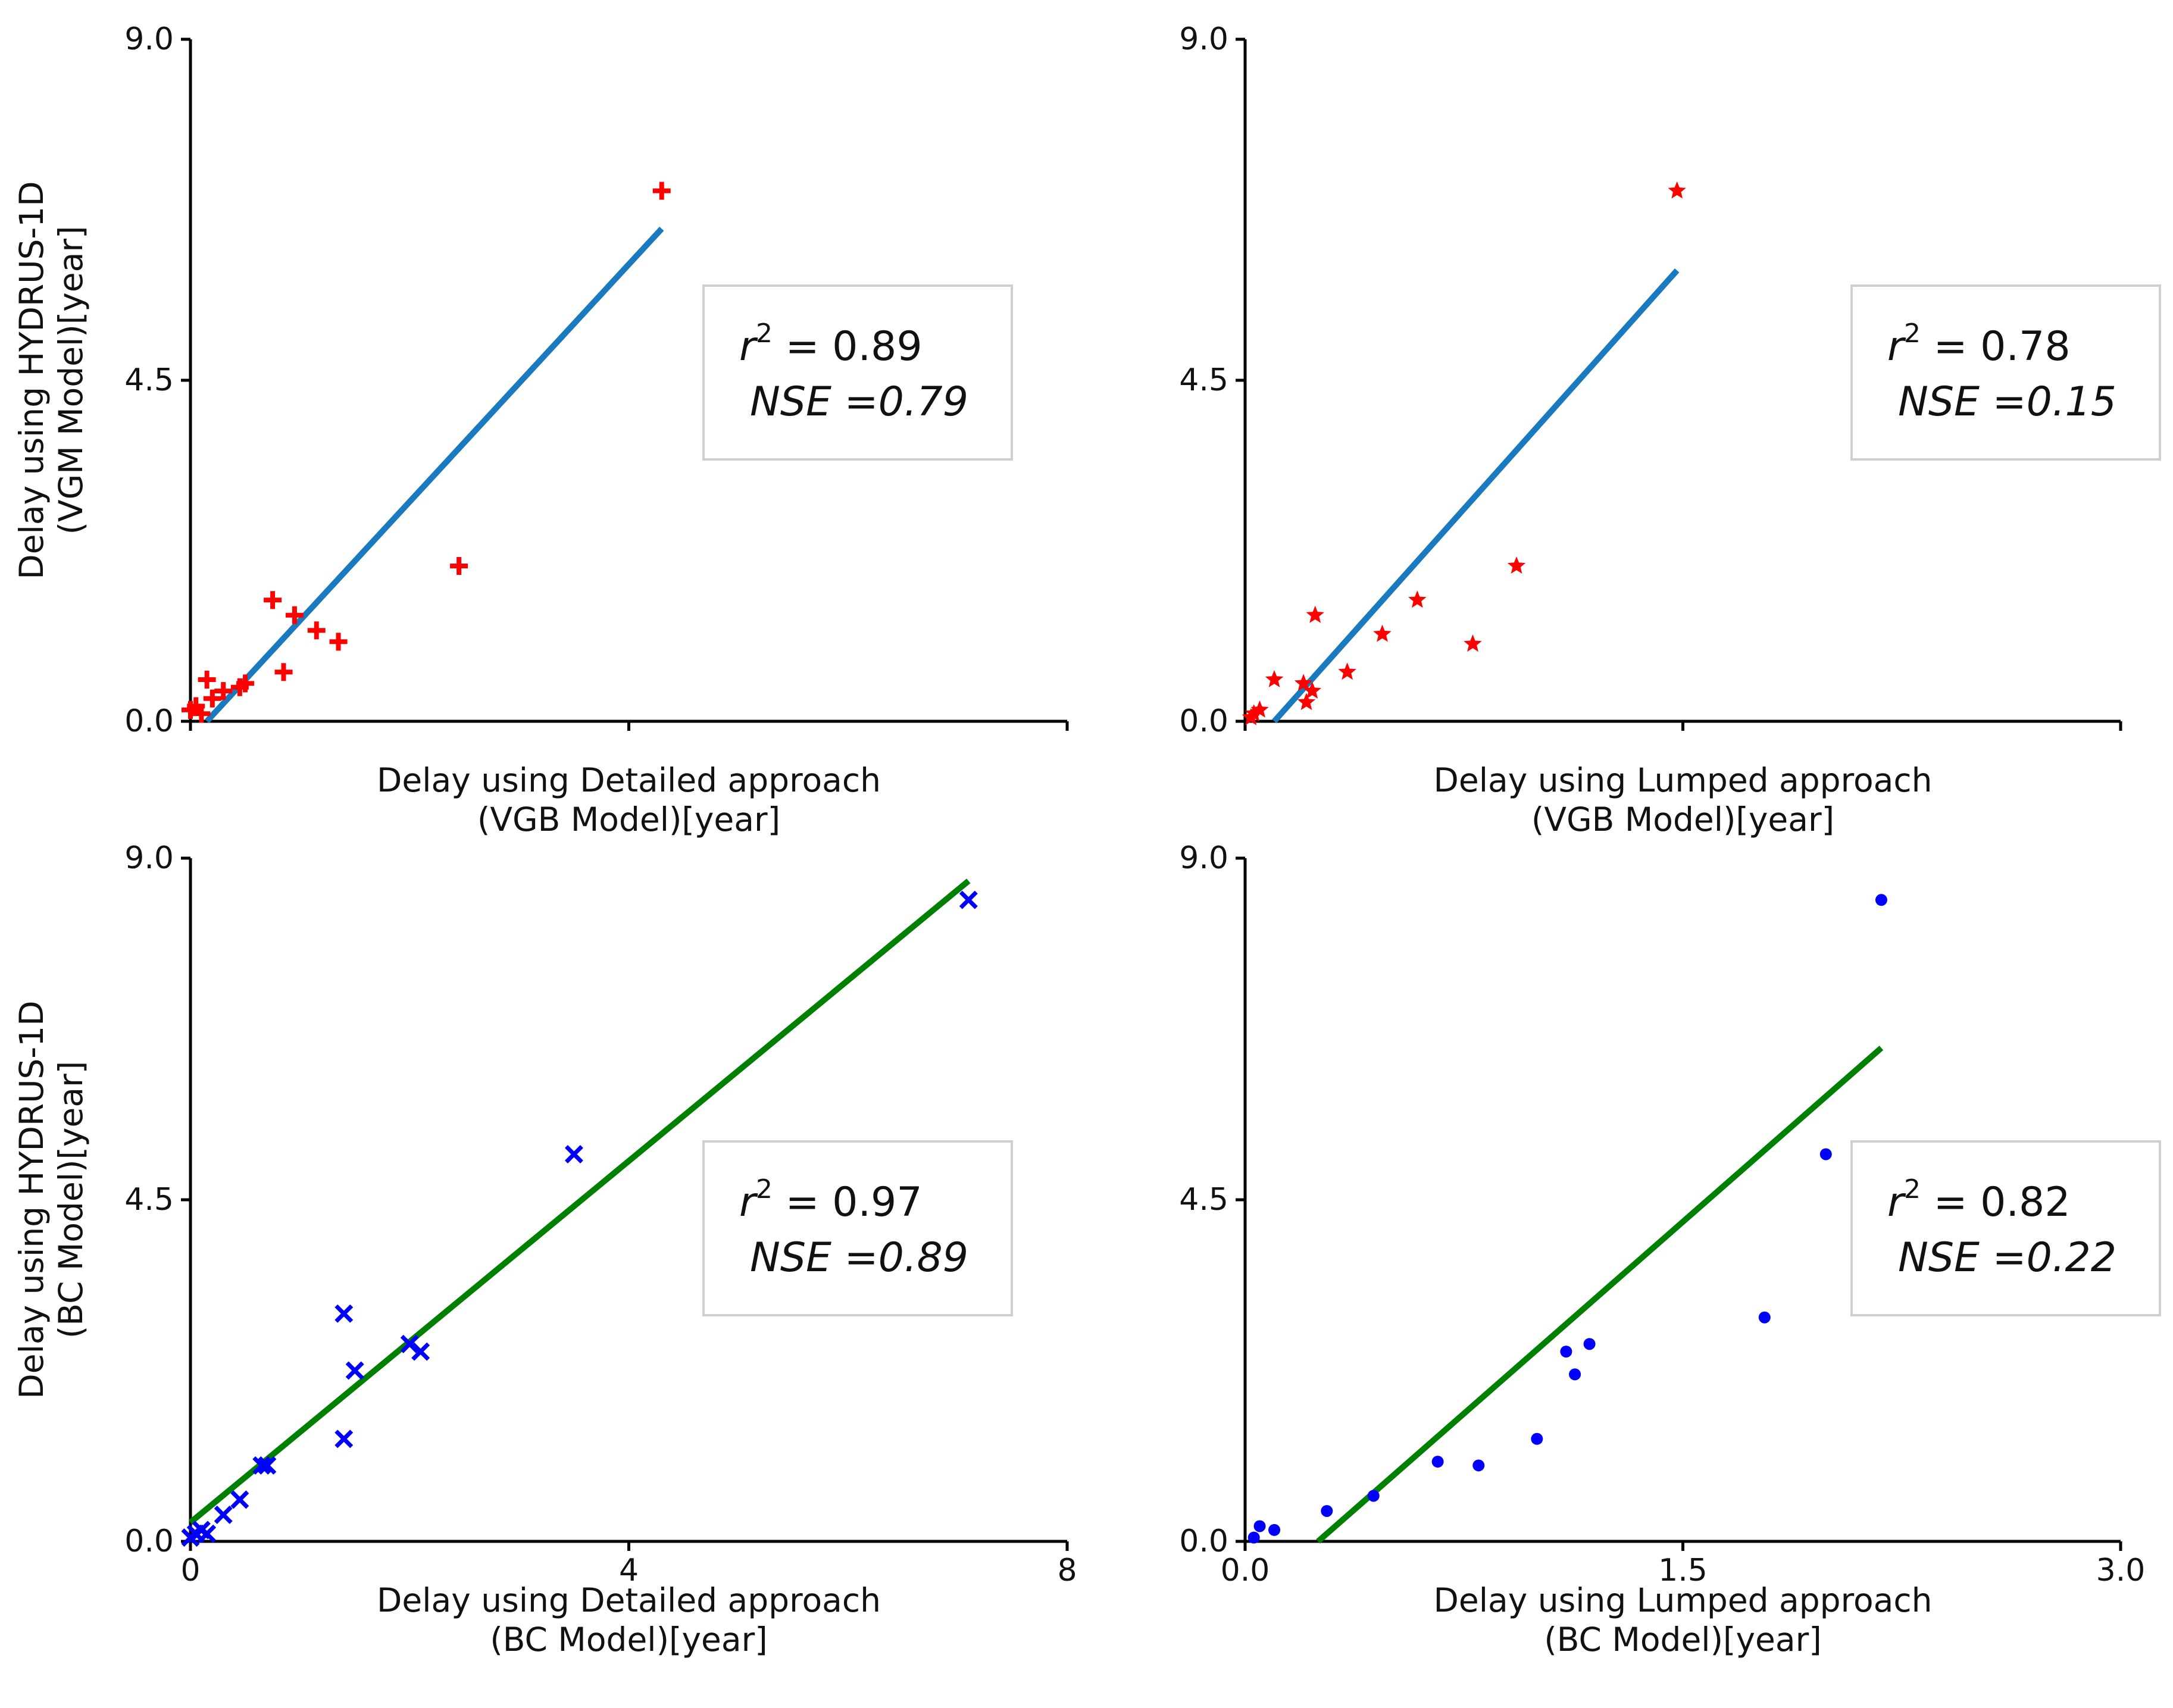  I want to click on y-axis-label: (BC Model)[year], so click(71, 1199).